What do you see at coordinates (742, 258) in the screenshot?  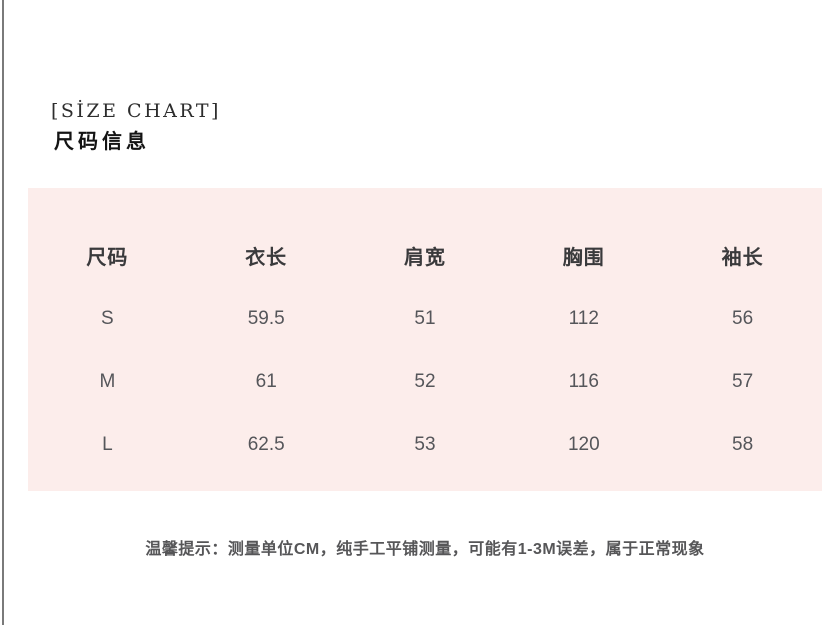 I see `column-header-sleeve: 袖长` at bounding box center [742, 258].